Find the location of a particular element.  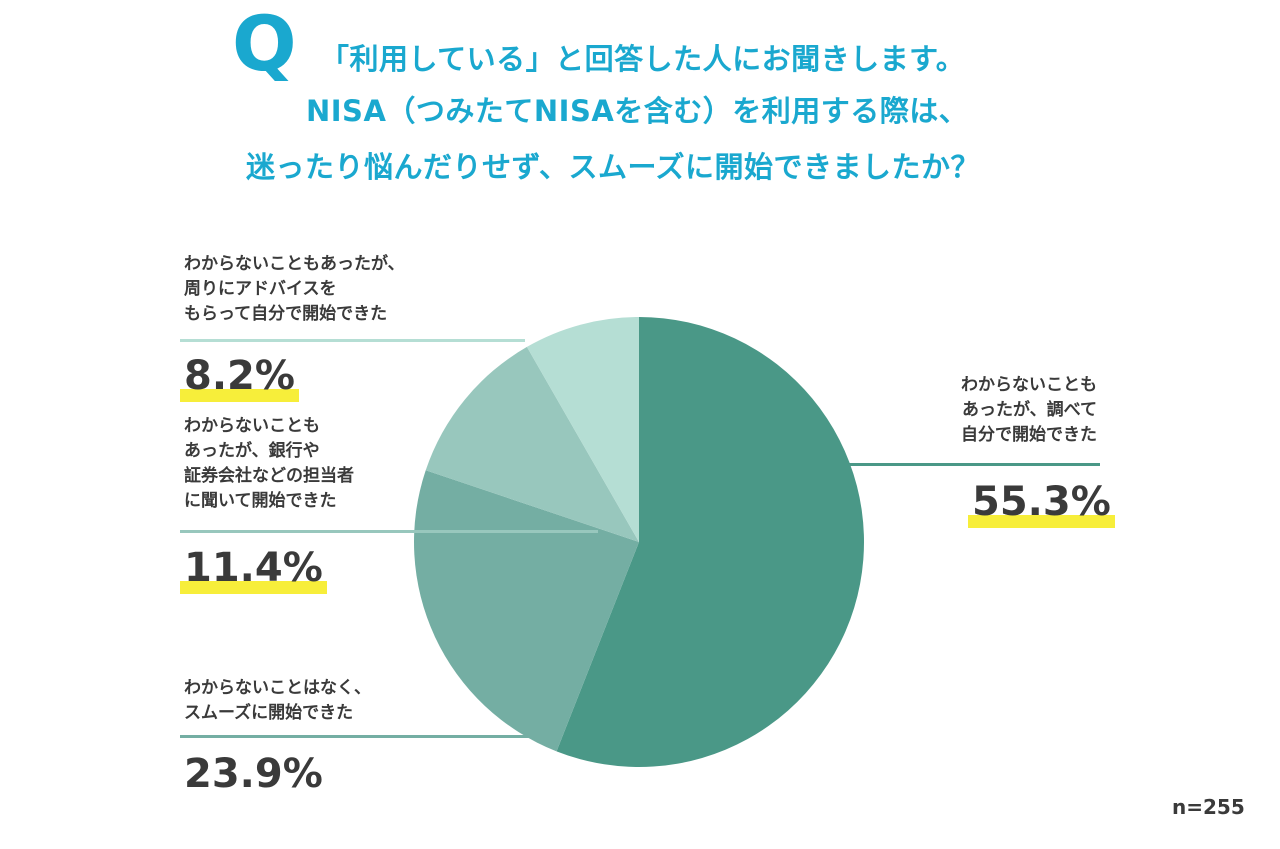

slice-value-4: 8.2% is located at coordinates (239, 377).